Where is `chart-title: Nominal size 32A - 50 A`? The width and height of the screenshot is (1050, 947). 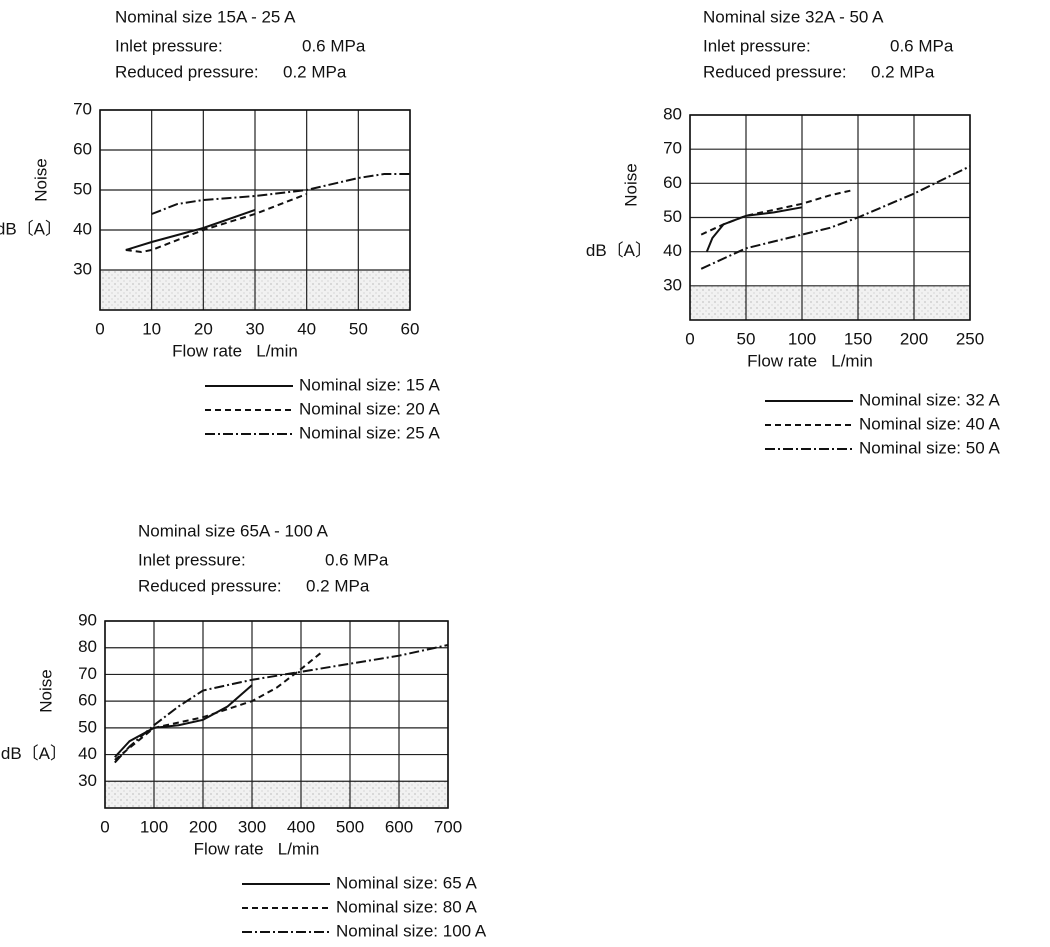 chart-title: Nominal size 32A - 50 A is located at coordinates (793, 16).